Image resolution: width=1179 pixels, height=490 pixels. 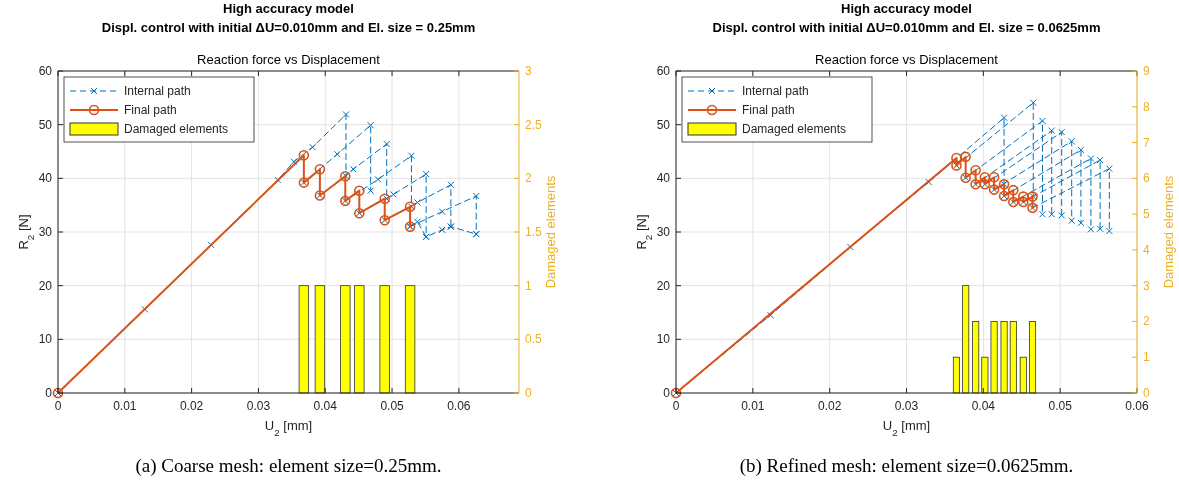 What do you see at coordinates (1146, 142) in the screenshot?
I see `y2-tick-label: 7` at bounding box center [1146, 142].